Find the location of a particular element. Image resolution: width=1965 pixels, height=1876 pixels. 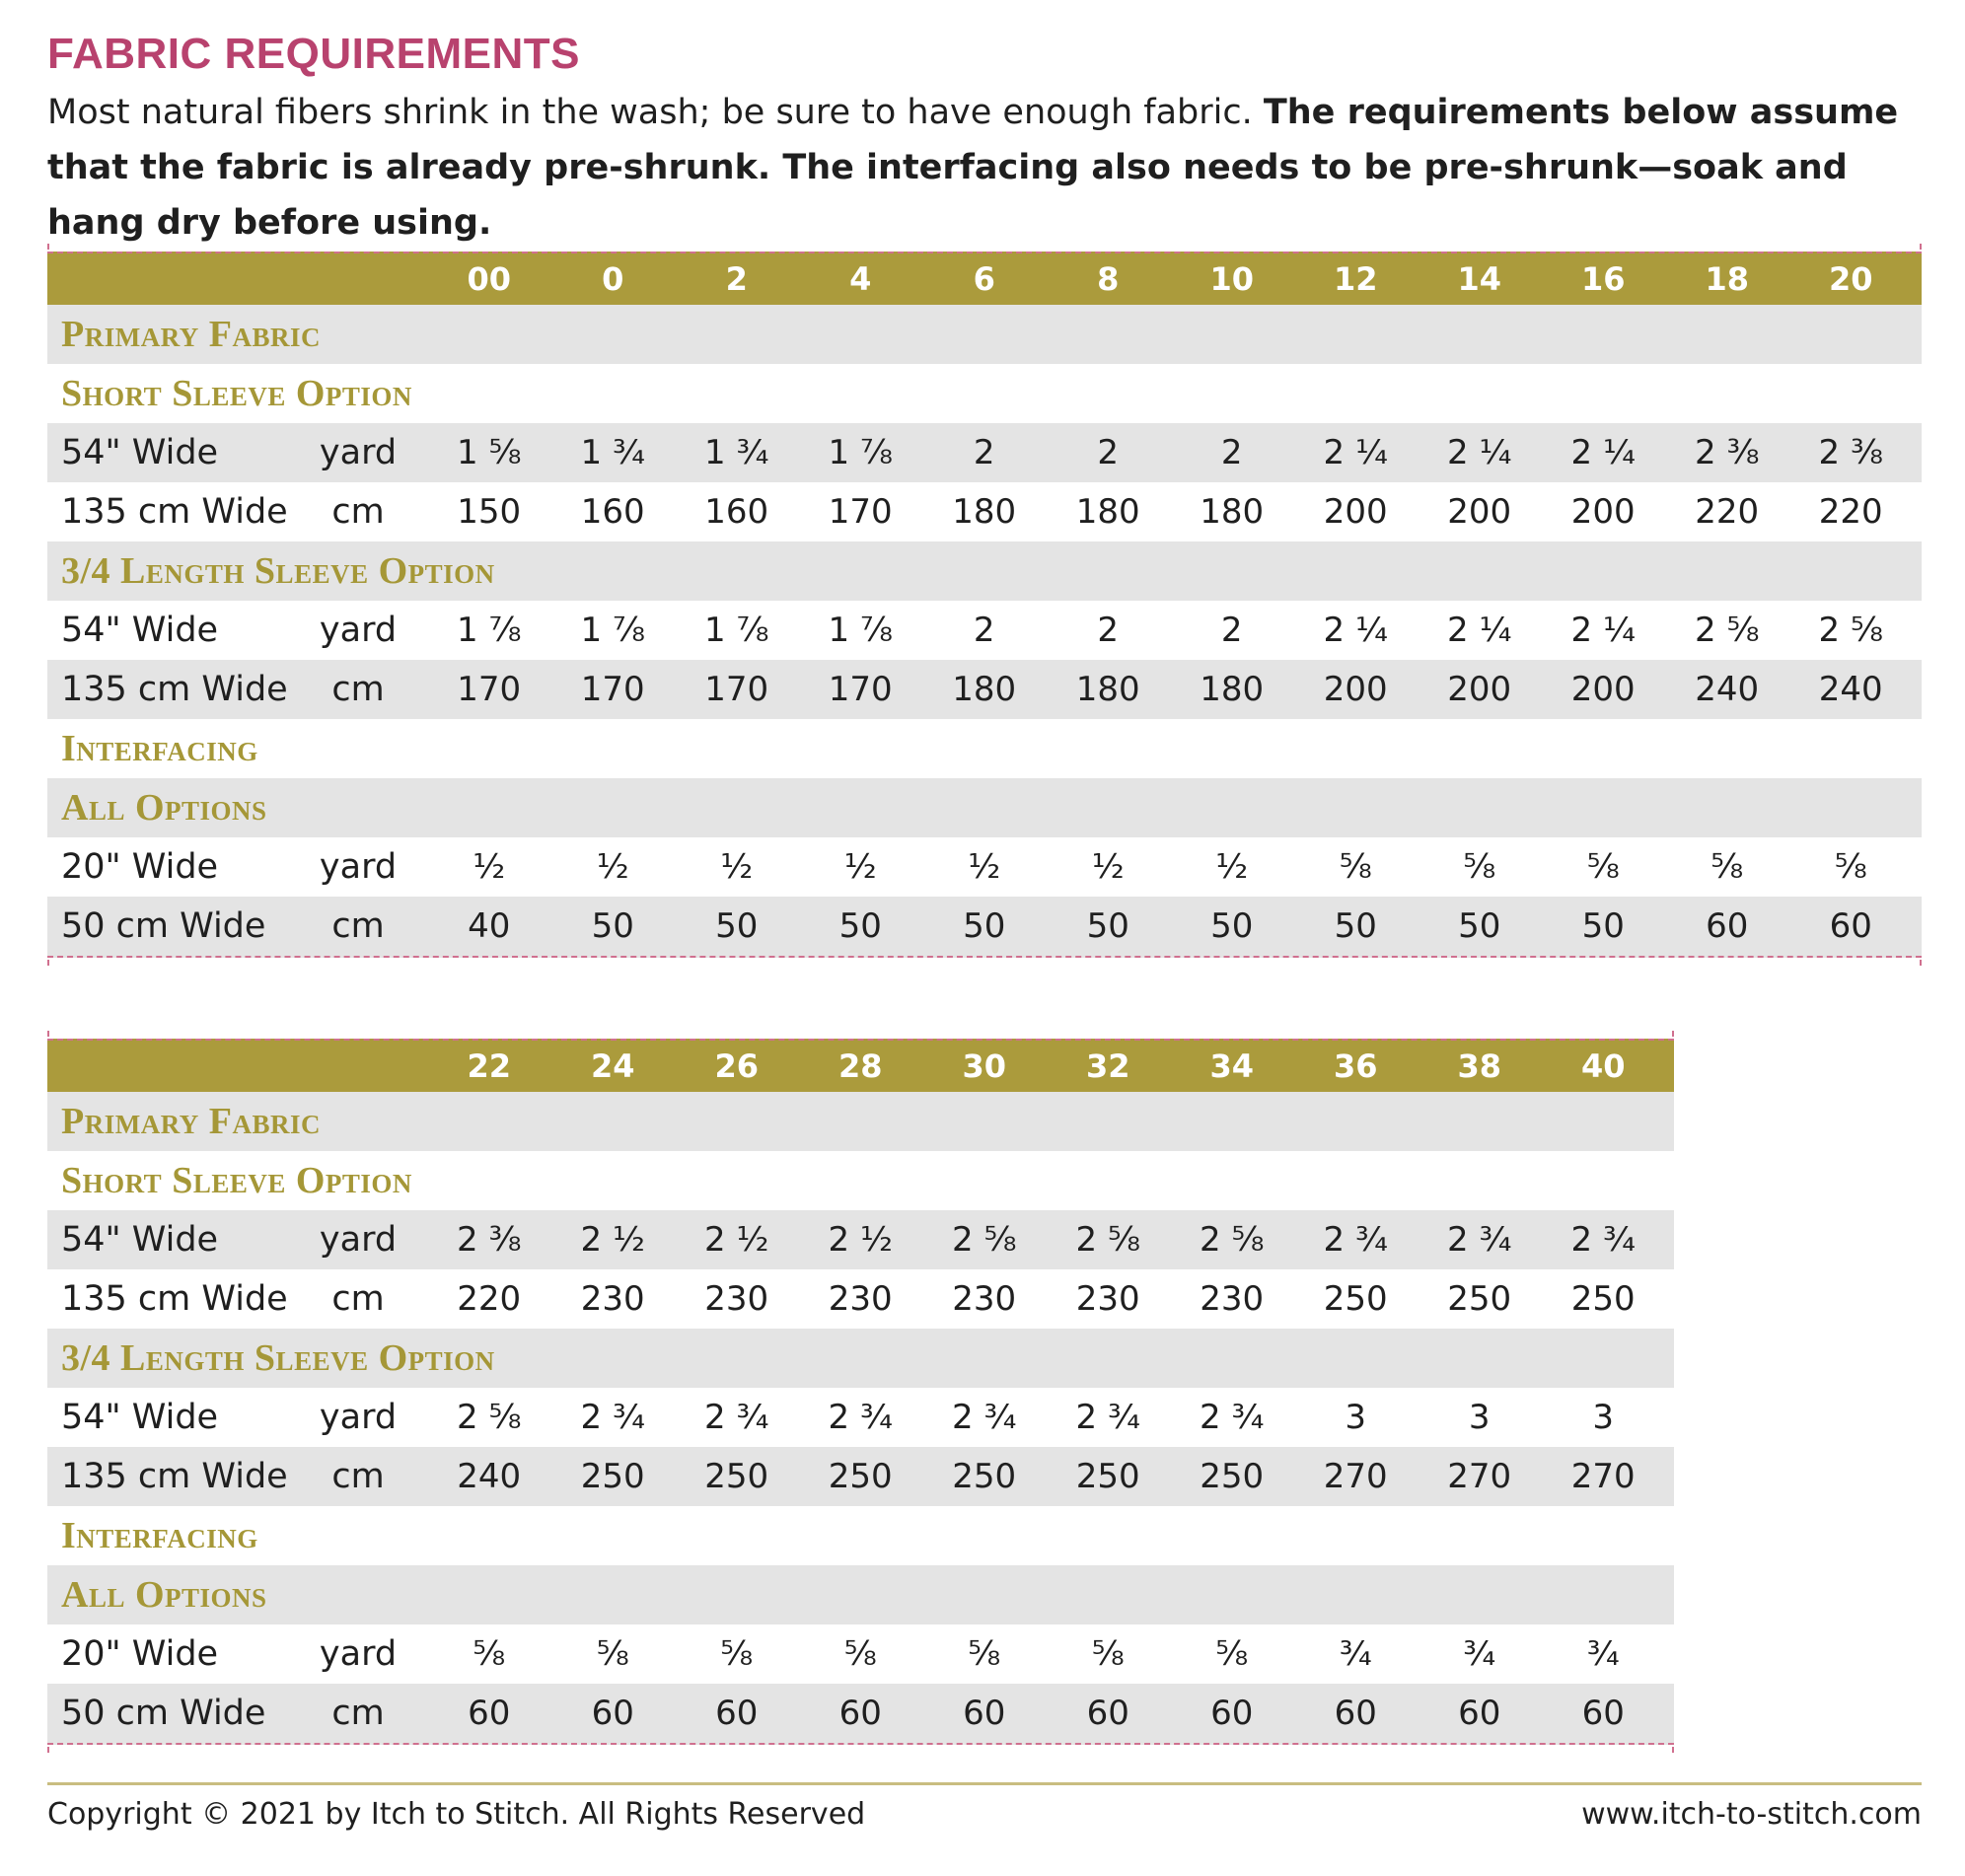

size-header-cell: 40 is located at coordinates (1603, 1066).